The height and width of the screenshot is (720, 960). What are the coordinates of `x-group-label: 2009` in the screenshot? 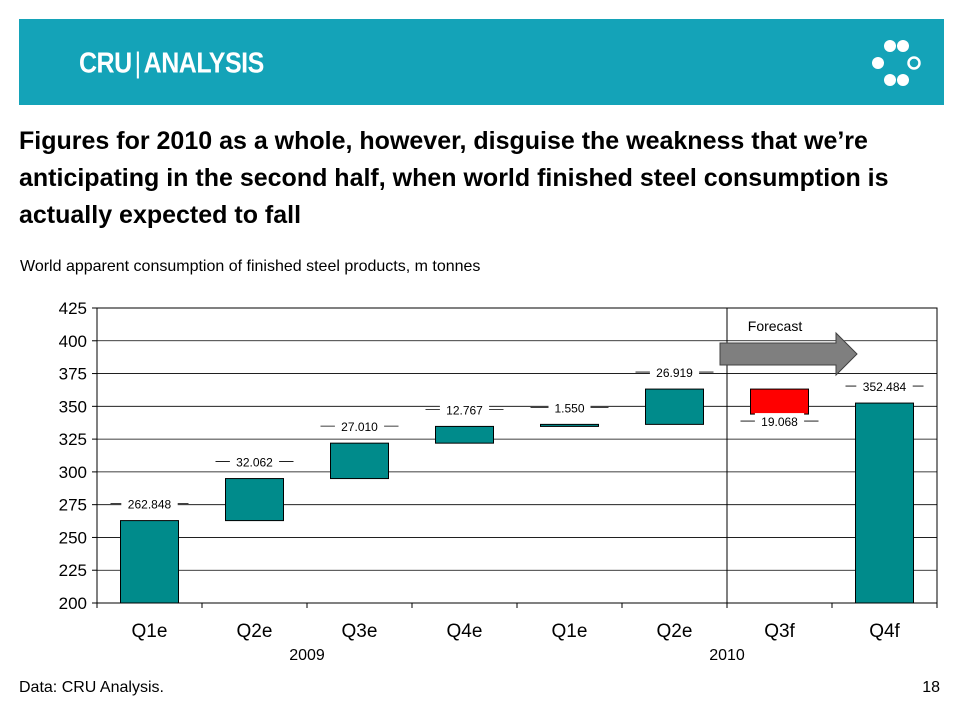 It's located at (307, 655).